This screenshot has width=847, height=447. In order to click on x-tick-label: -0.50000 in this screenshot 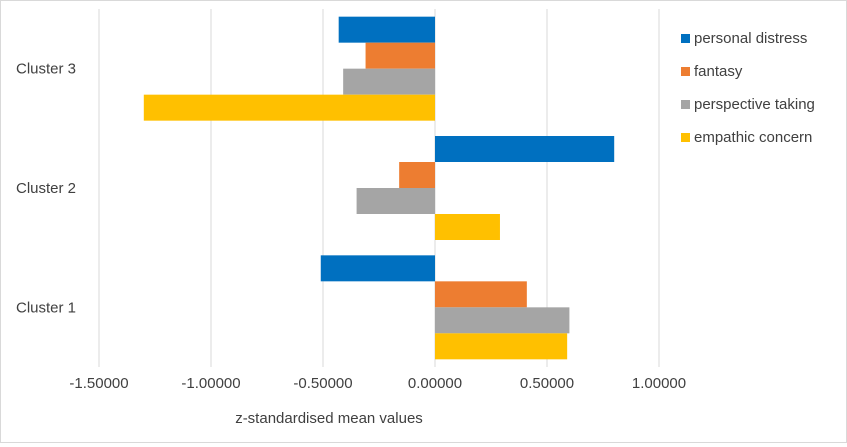, I will do `click(322, 383)`.